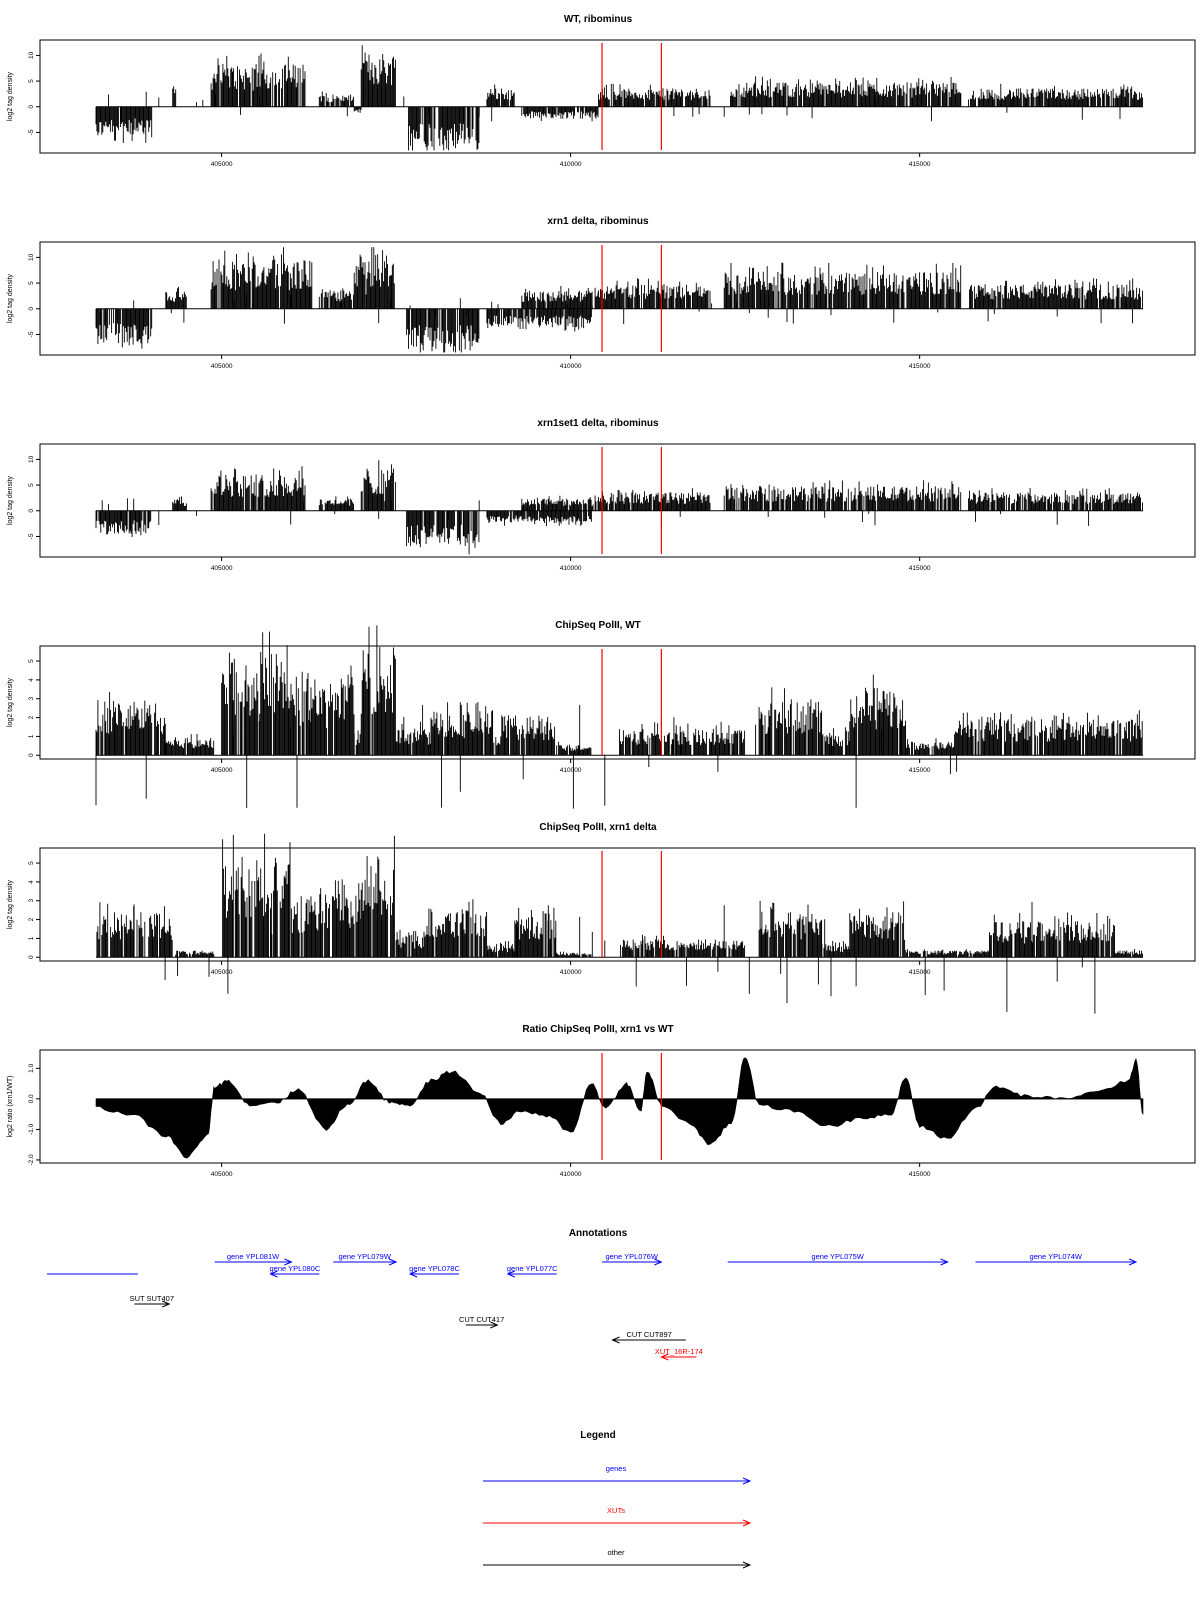 Image resolution: width=1200 pixels, height=1600 pixels. What do you see at coordinates (649, 1334) in the screenshot?
I see `feature-label: CUT CUT897` at bounding box center [649, 1334].